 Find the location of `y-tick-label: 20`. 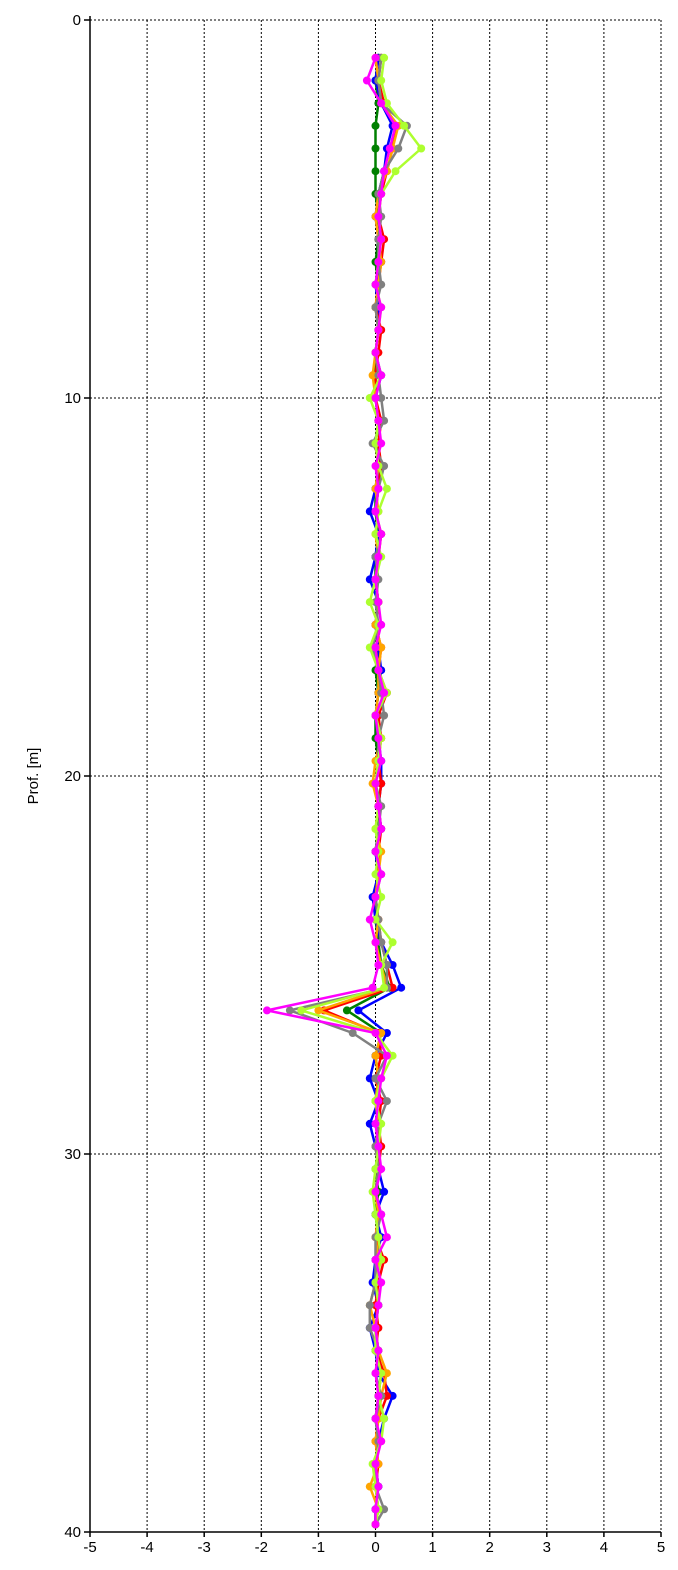

y-tick-label: 20 is located at coordinates (72, 776).